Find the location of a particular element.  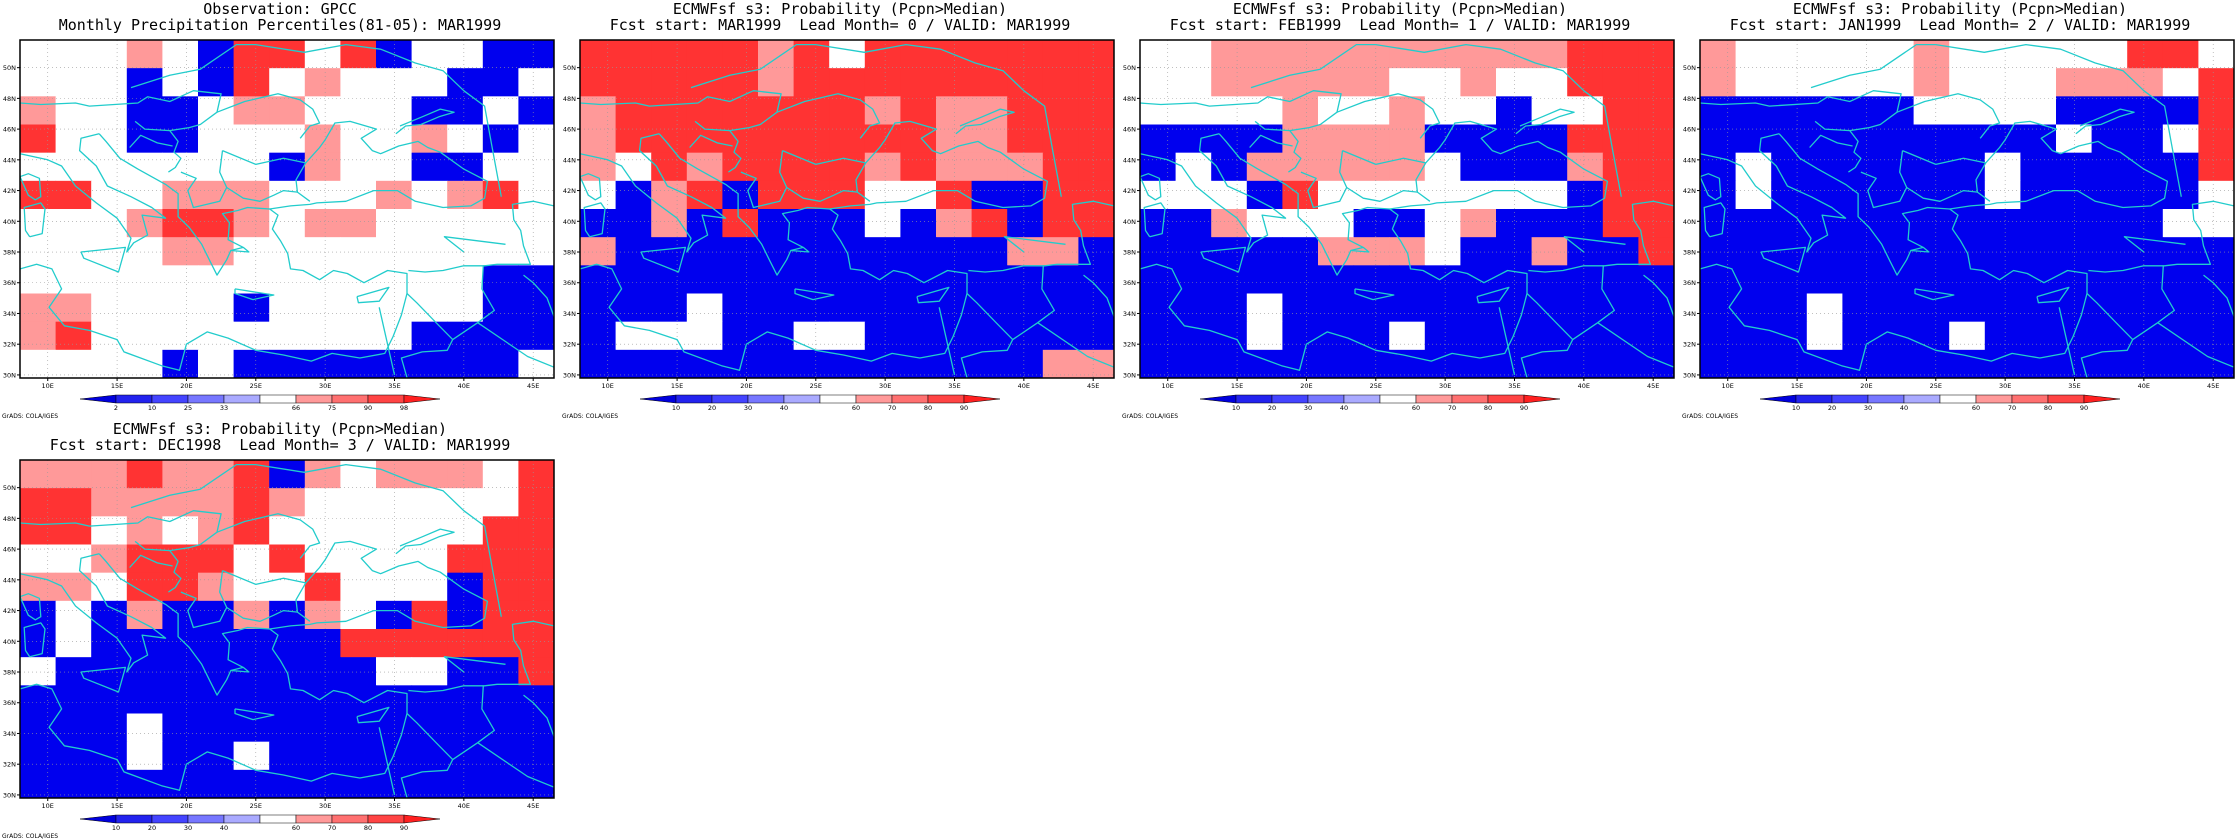

grid-cells is located at coordinates (287, 209).